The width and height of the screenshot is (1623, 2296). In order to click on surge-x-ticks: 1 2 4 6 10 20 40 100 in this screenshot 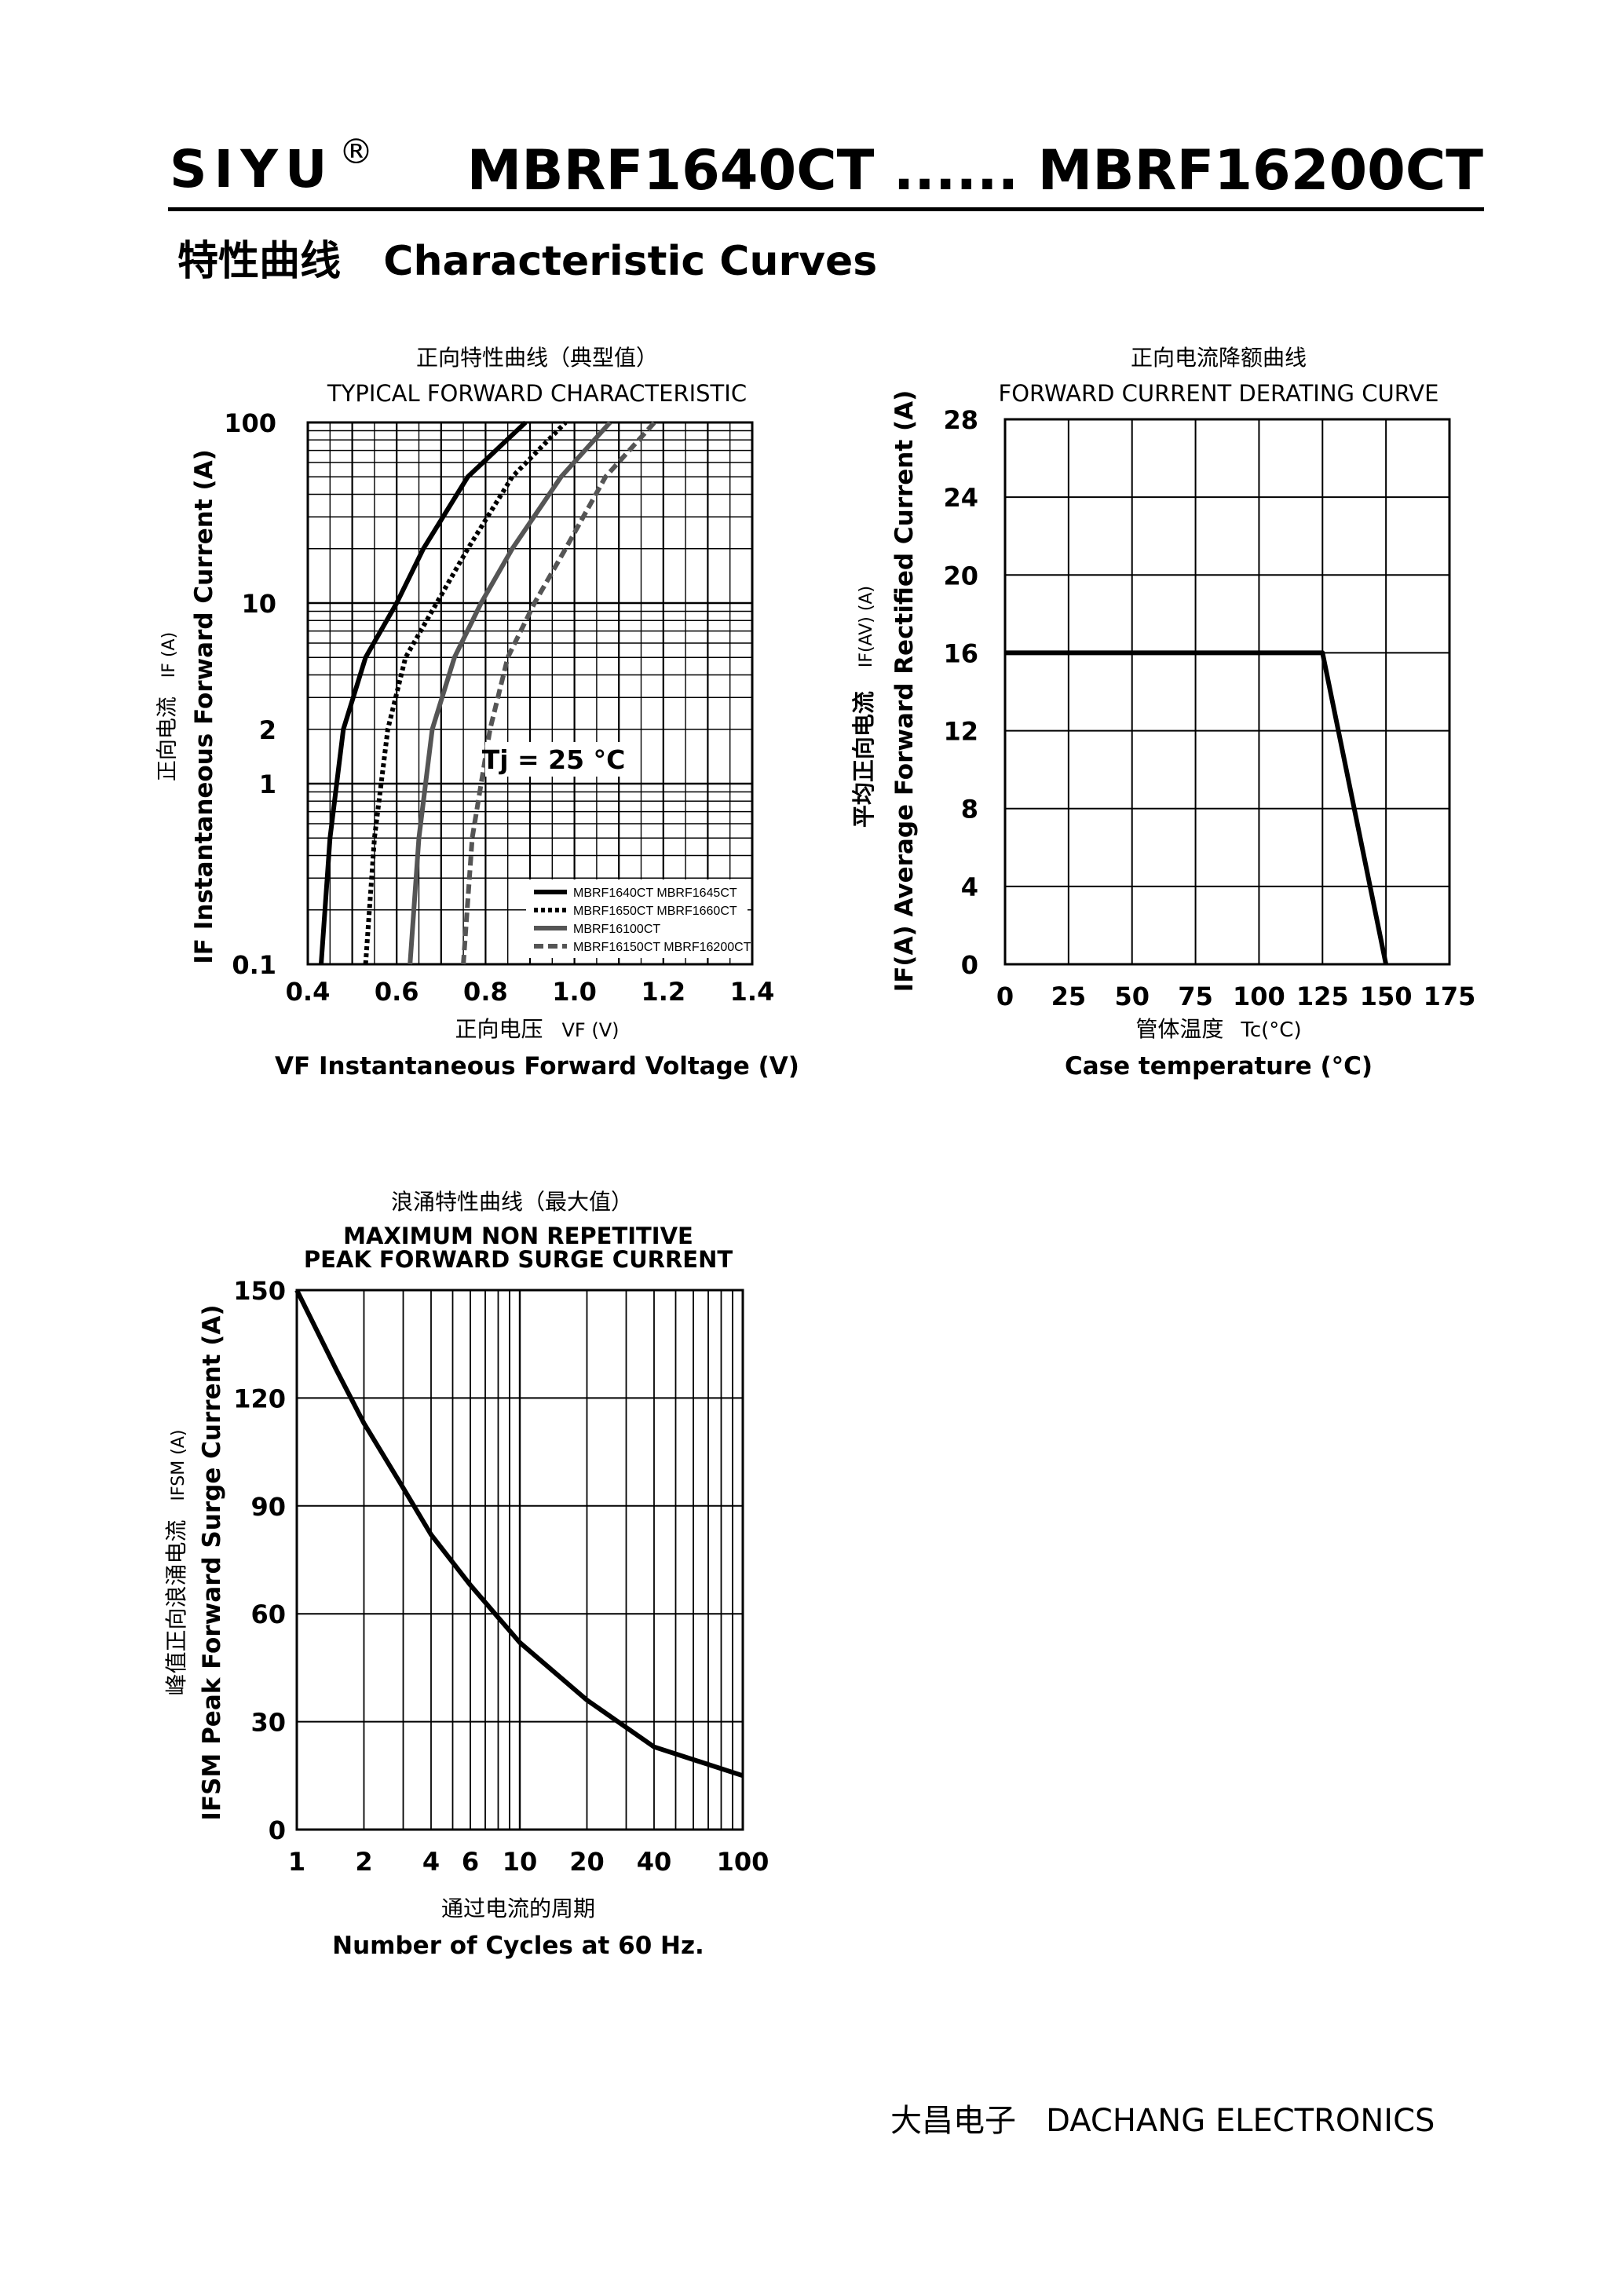, I will do `click(528, 1862)`.